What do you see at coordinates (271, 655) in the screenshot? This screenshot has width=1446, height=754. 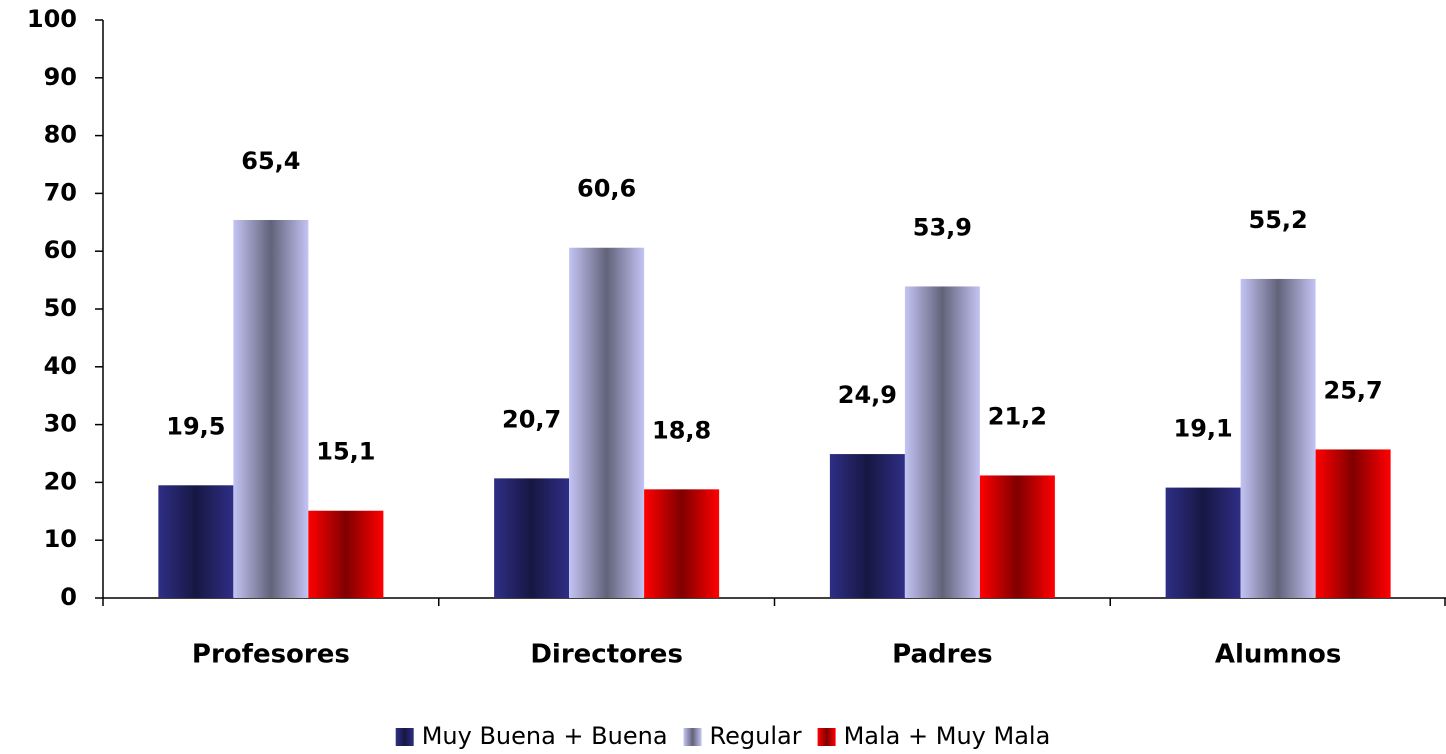 I see `x-tick-label: Profesores` at bounding box center [271, 655].